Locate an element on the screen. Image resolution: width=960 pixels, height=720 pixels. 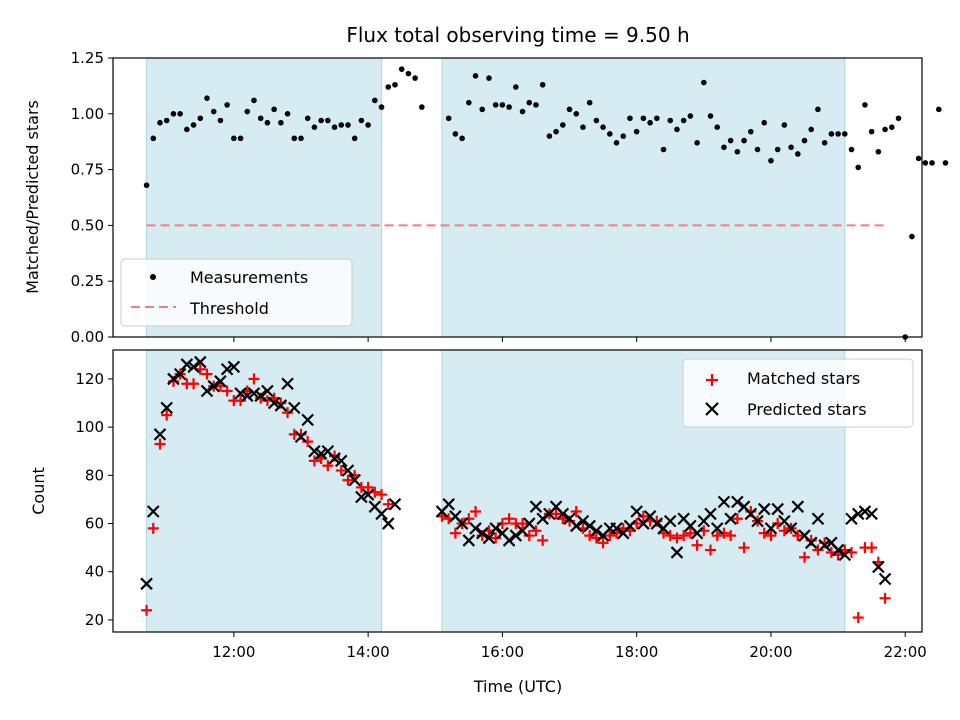
x-tick-label: 18:00 is located at coordinates (636, 652).